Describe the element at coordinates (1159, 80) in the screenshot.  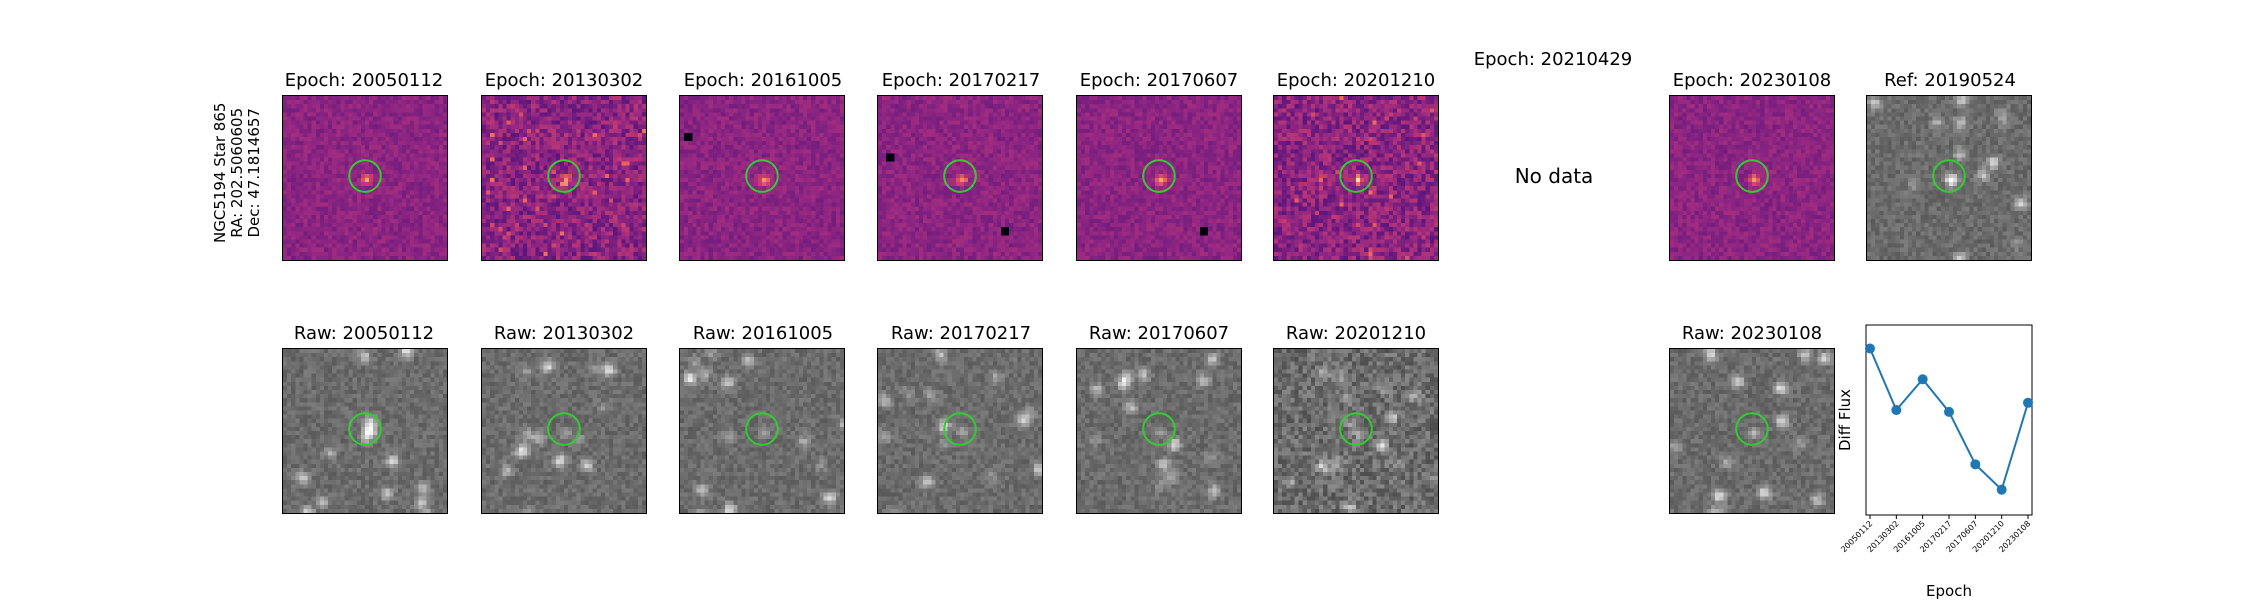
I see `diff-title-5: Epoch: 20170607` at that location.